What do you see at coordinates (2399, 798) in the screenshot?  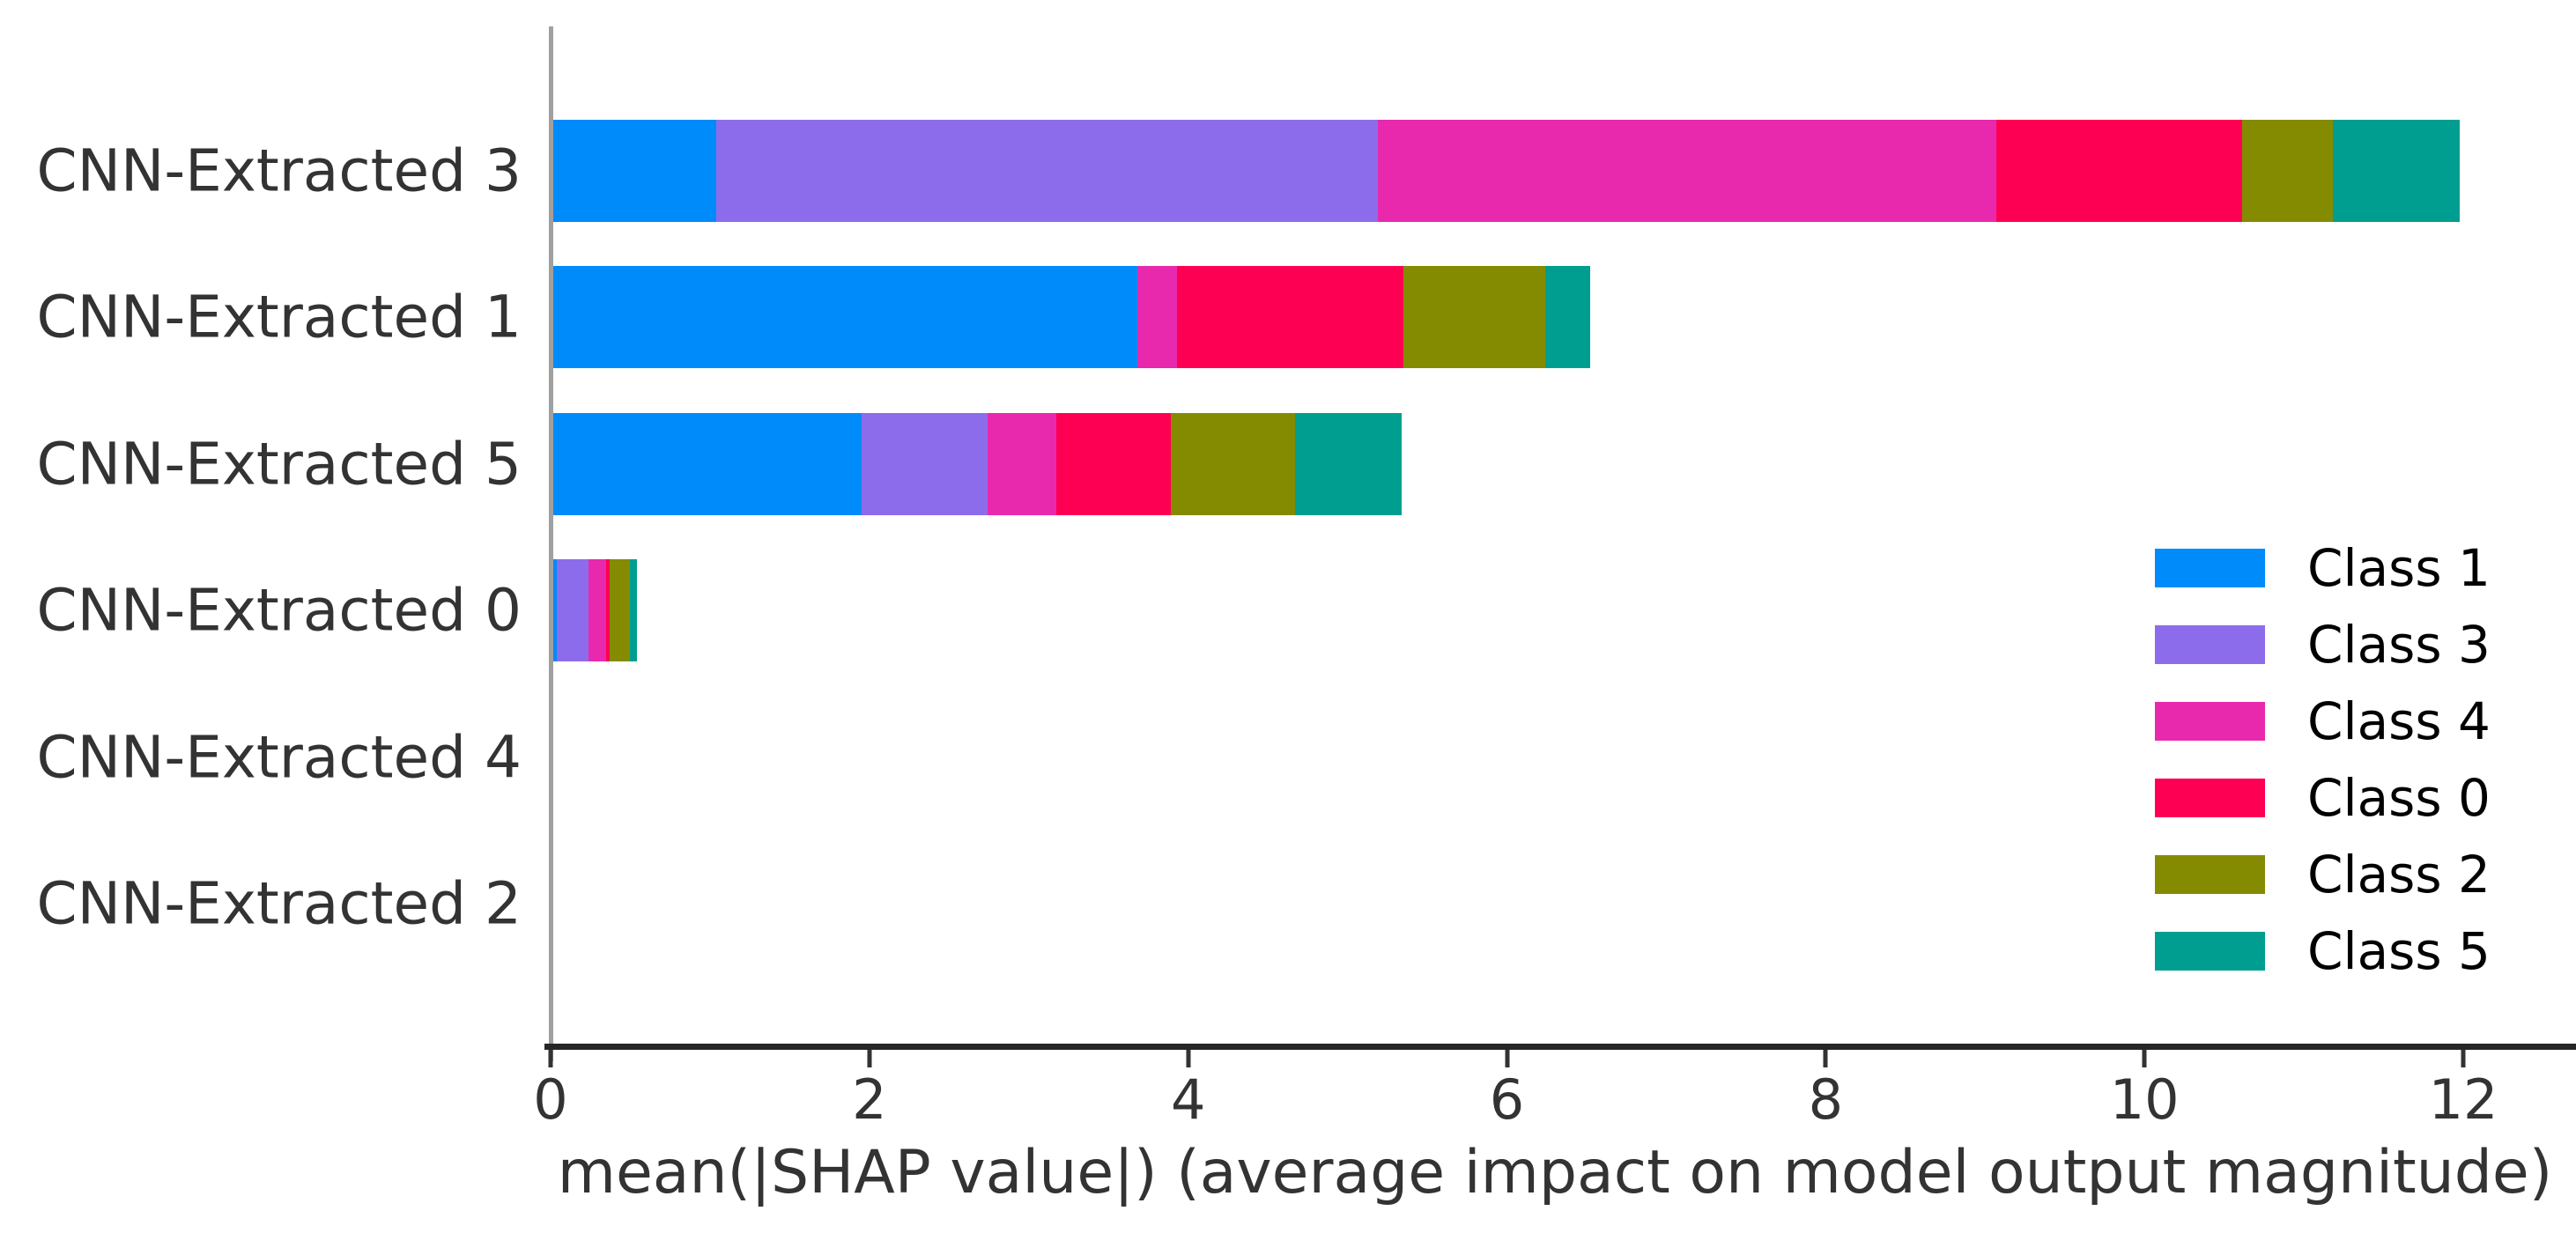 I see `legend-label: Class 0` at bounding box center [2399, 798].